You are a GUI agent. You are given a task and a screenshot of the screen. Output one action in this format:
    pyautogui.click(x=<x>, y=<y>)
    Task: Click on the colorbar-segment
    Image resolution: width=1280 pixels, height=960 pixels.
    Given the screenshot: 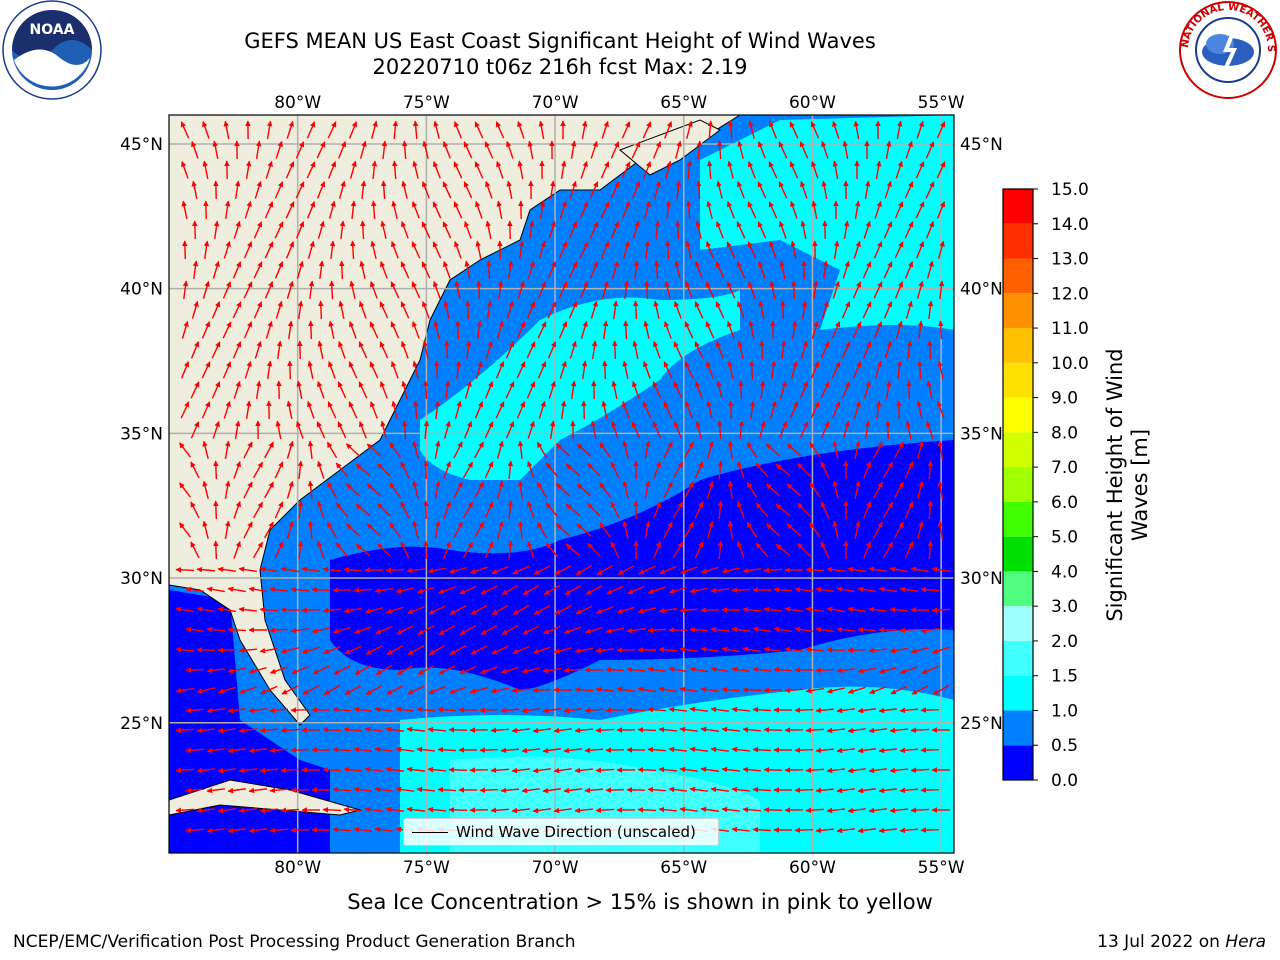 What is the action you would take?
    pyautogui.click(x=1018, y=519)
    